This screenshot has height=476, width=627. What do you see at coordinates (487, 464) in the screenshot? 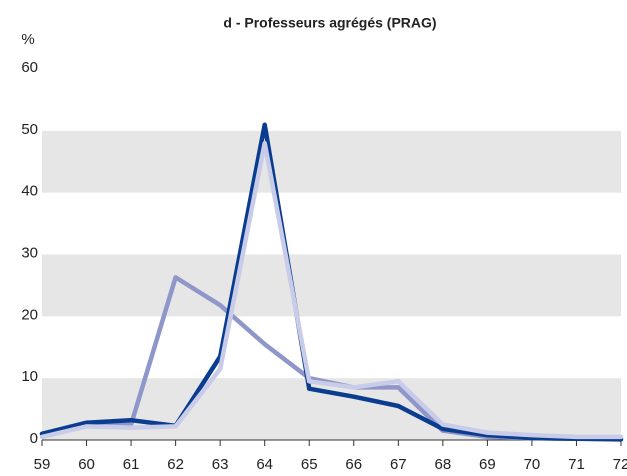
I see `x-tick-label: 69` at bounding box center [487, 464].